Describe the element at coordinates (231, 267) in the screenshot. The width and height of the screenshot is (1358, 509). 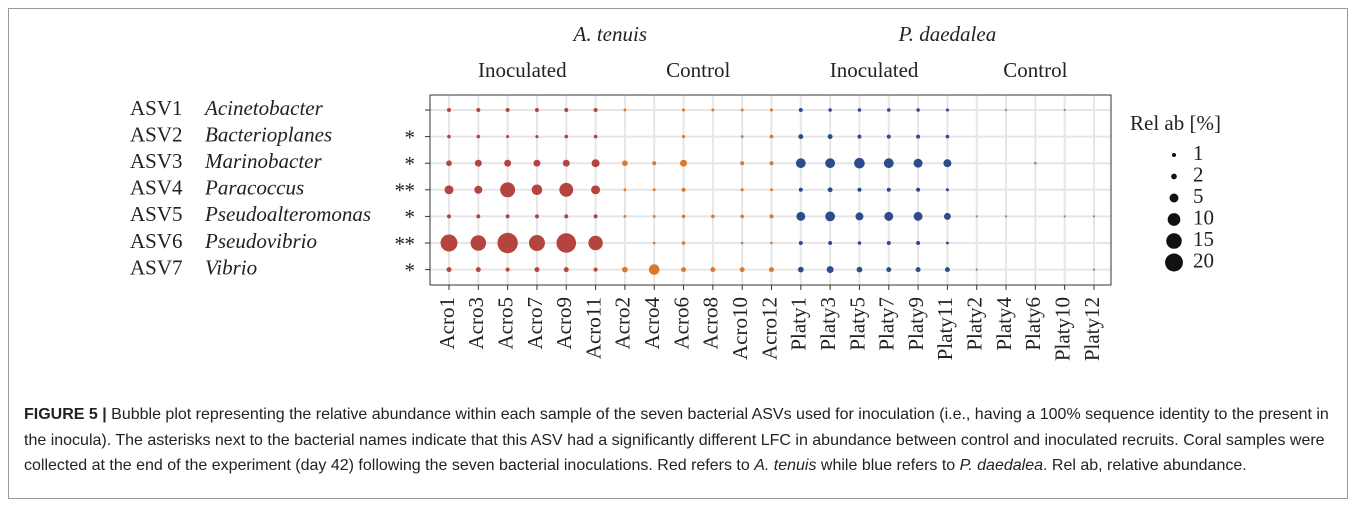
I see `row-genus: Vibrio` at that location.